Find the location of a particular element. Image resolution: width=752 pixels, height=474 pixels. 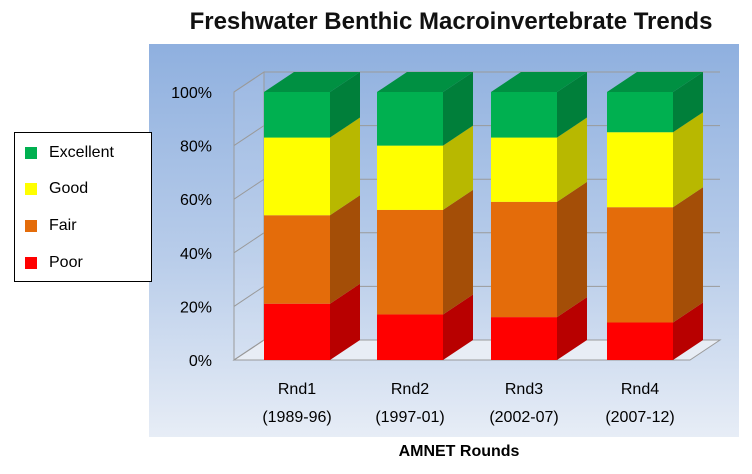

y-tick-label: 80% is located at coordinates (196, 147).